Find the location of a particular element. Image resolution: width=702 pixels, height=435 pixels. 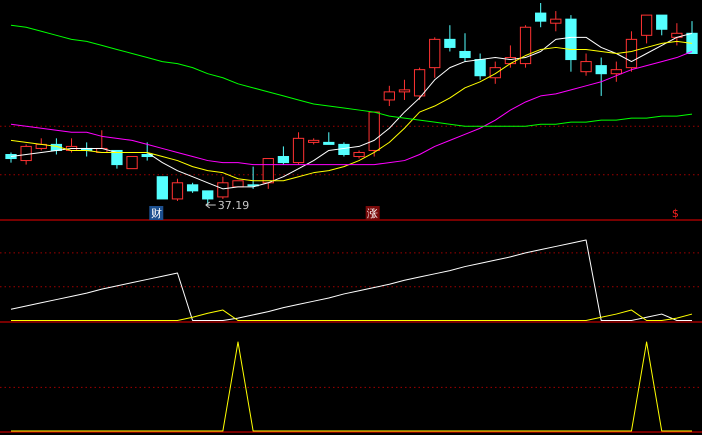

text: 财 is located at coordinates (156, 213).